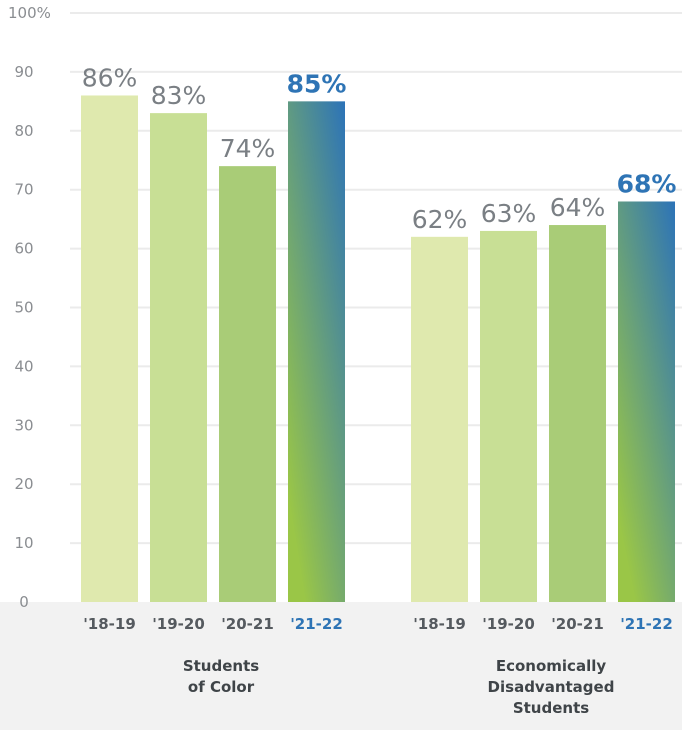 Image resolution: width=682 pixels, height=730 pixels. Describe the element at coordinates (23, 308) in the screenshot. I see `y-tick-label: 50` at that location.